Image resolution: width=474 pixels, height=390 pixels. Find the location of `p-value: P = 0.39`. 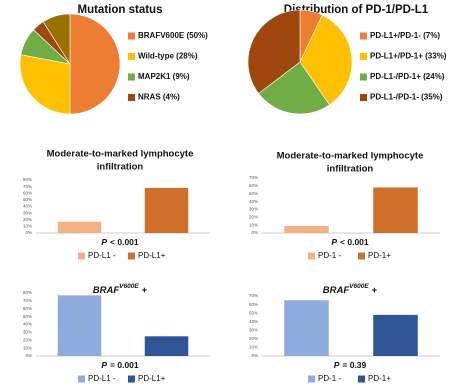

p-value: P = 0.39 is located at coordinates (350, 365).